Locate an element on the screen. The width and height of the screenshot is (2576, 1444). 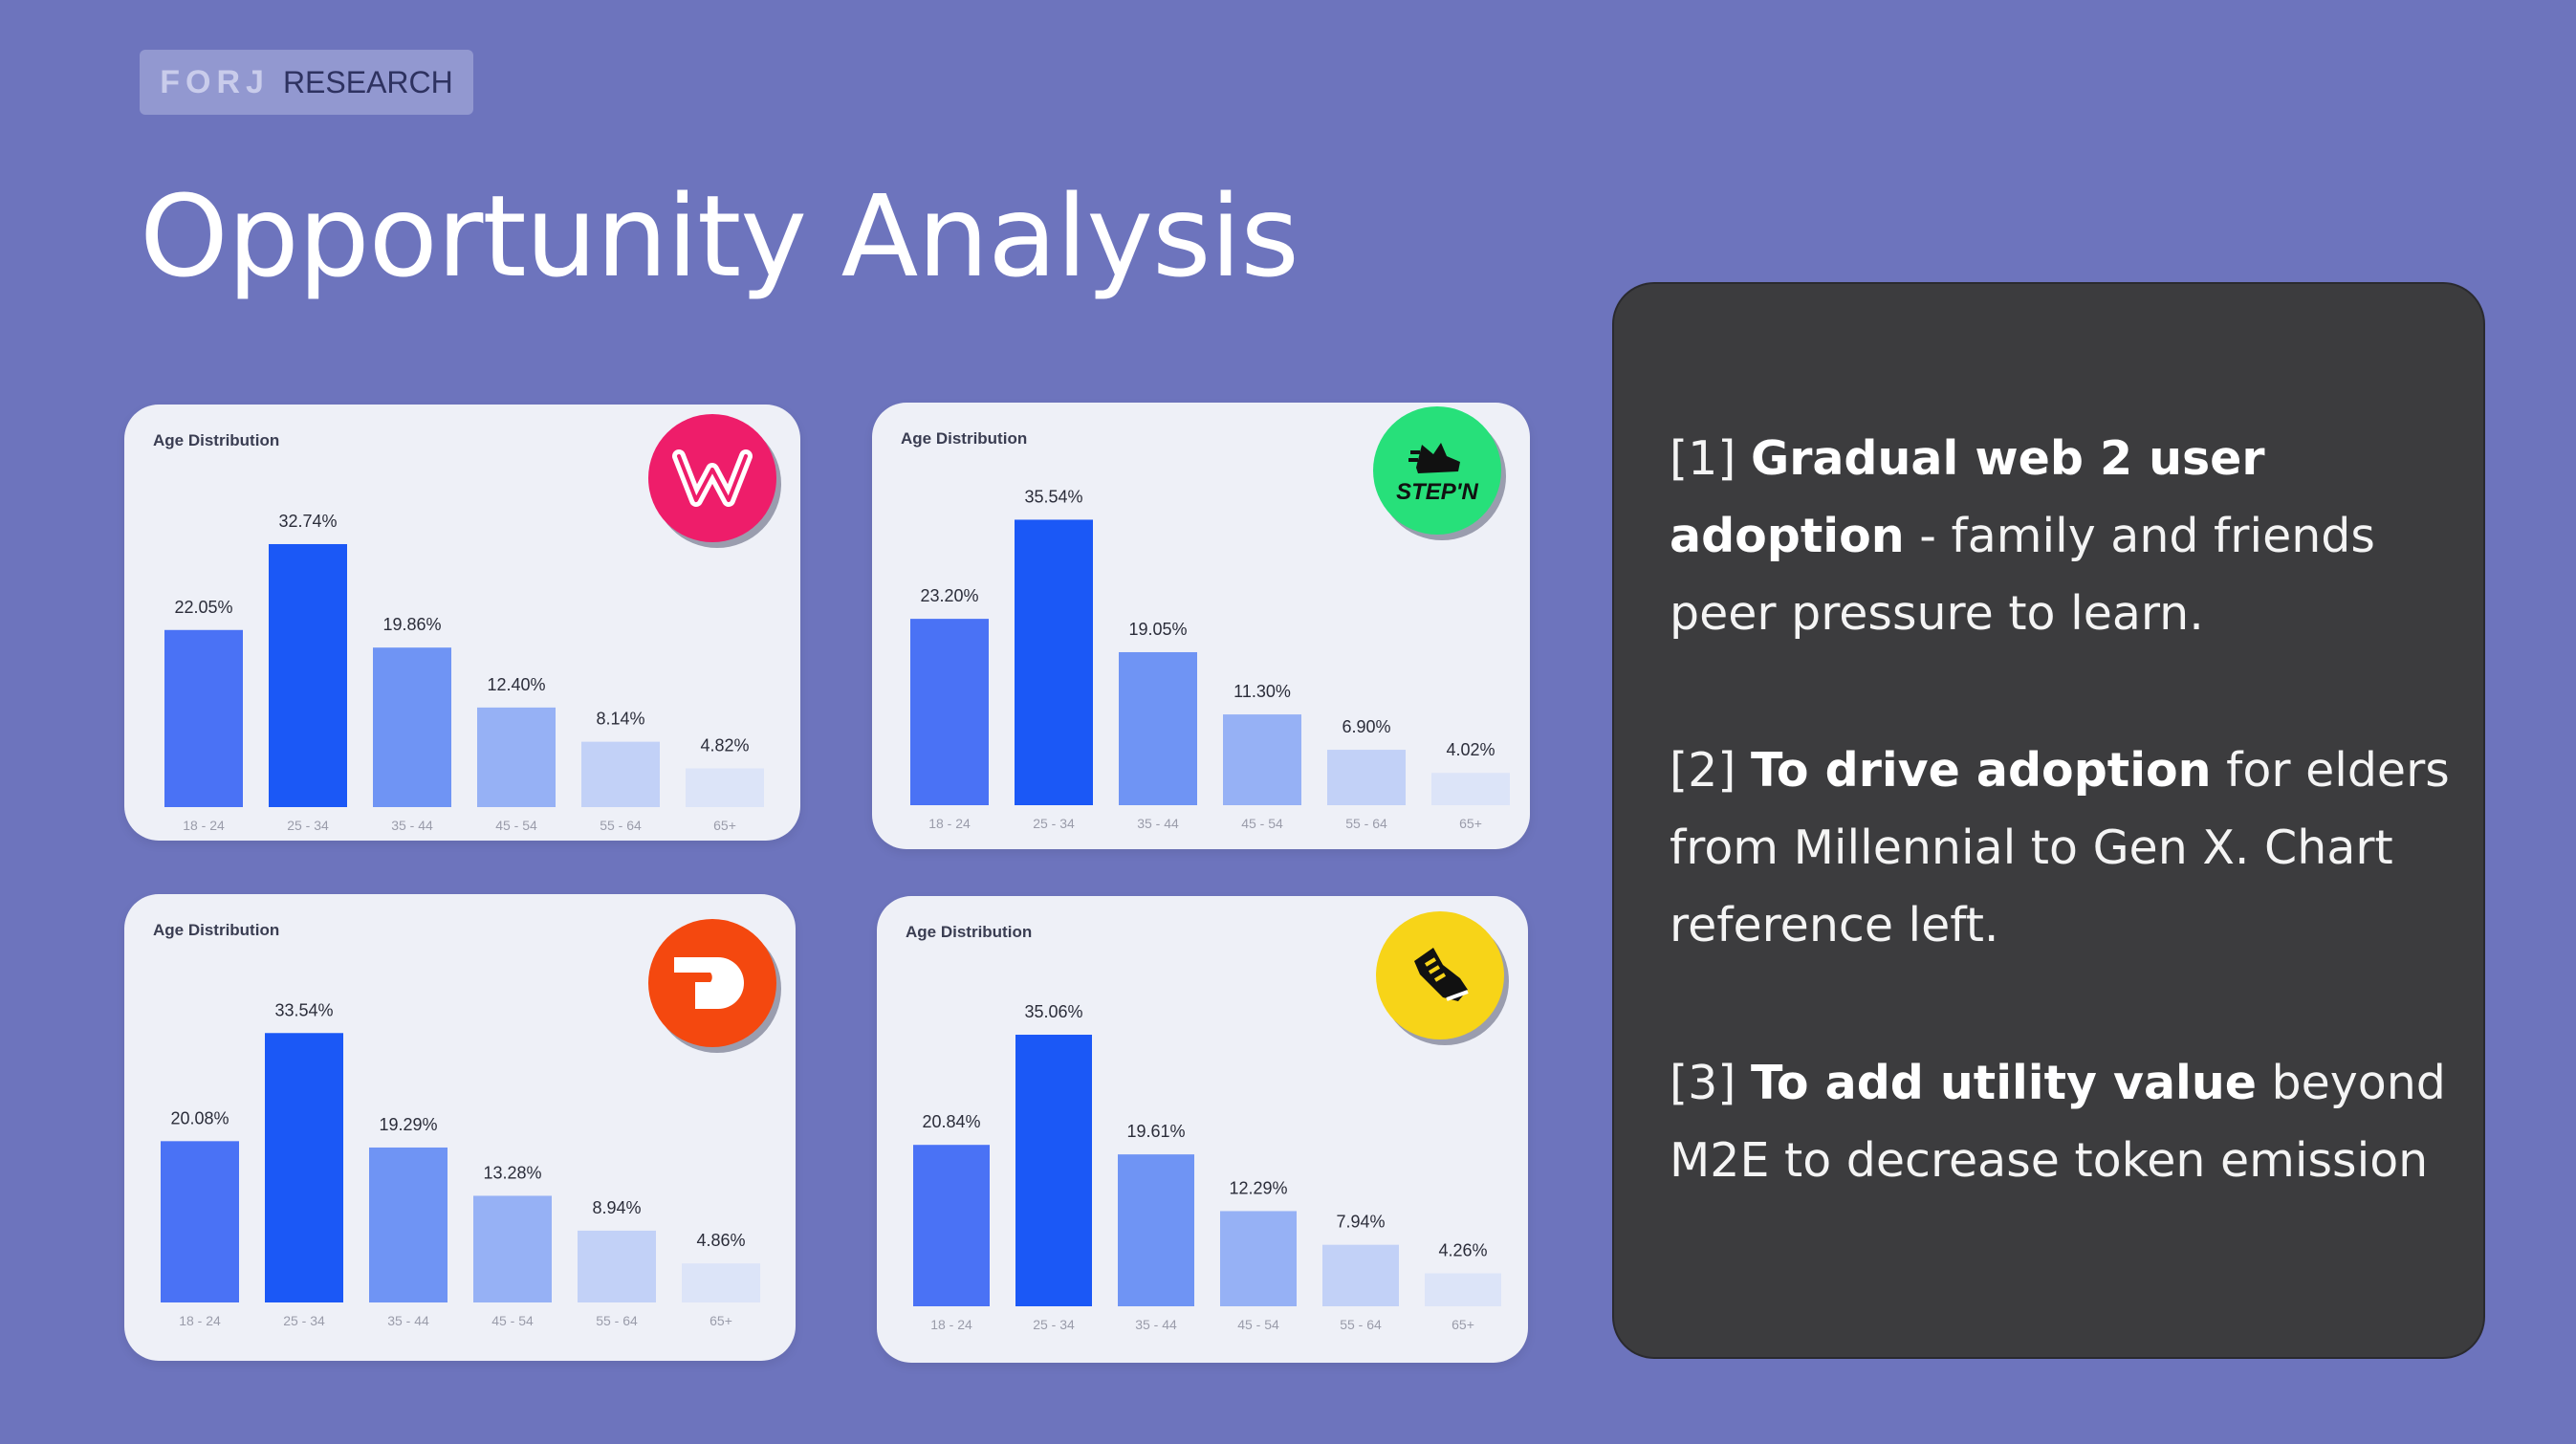
stepn-logo-icon: STEP'N is located at coordinates (1437, 470).